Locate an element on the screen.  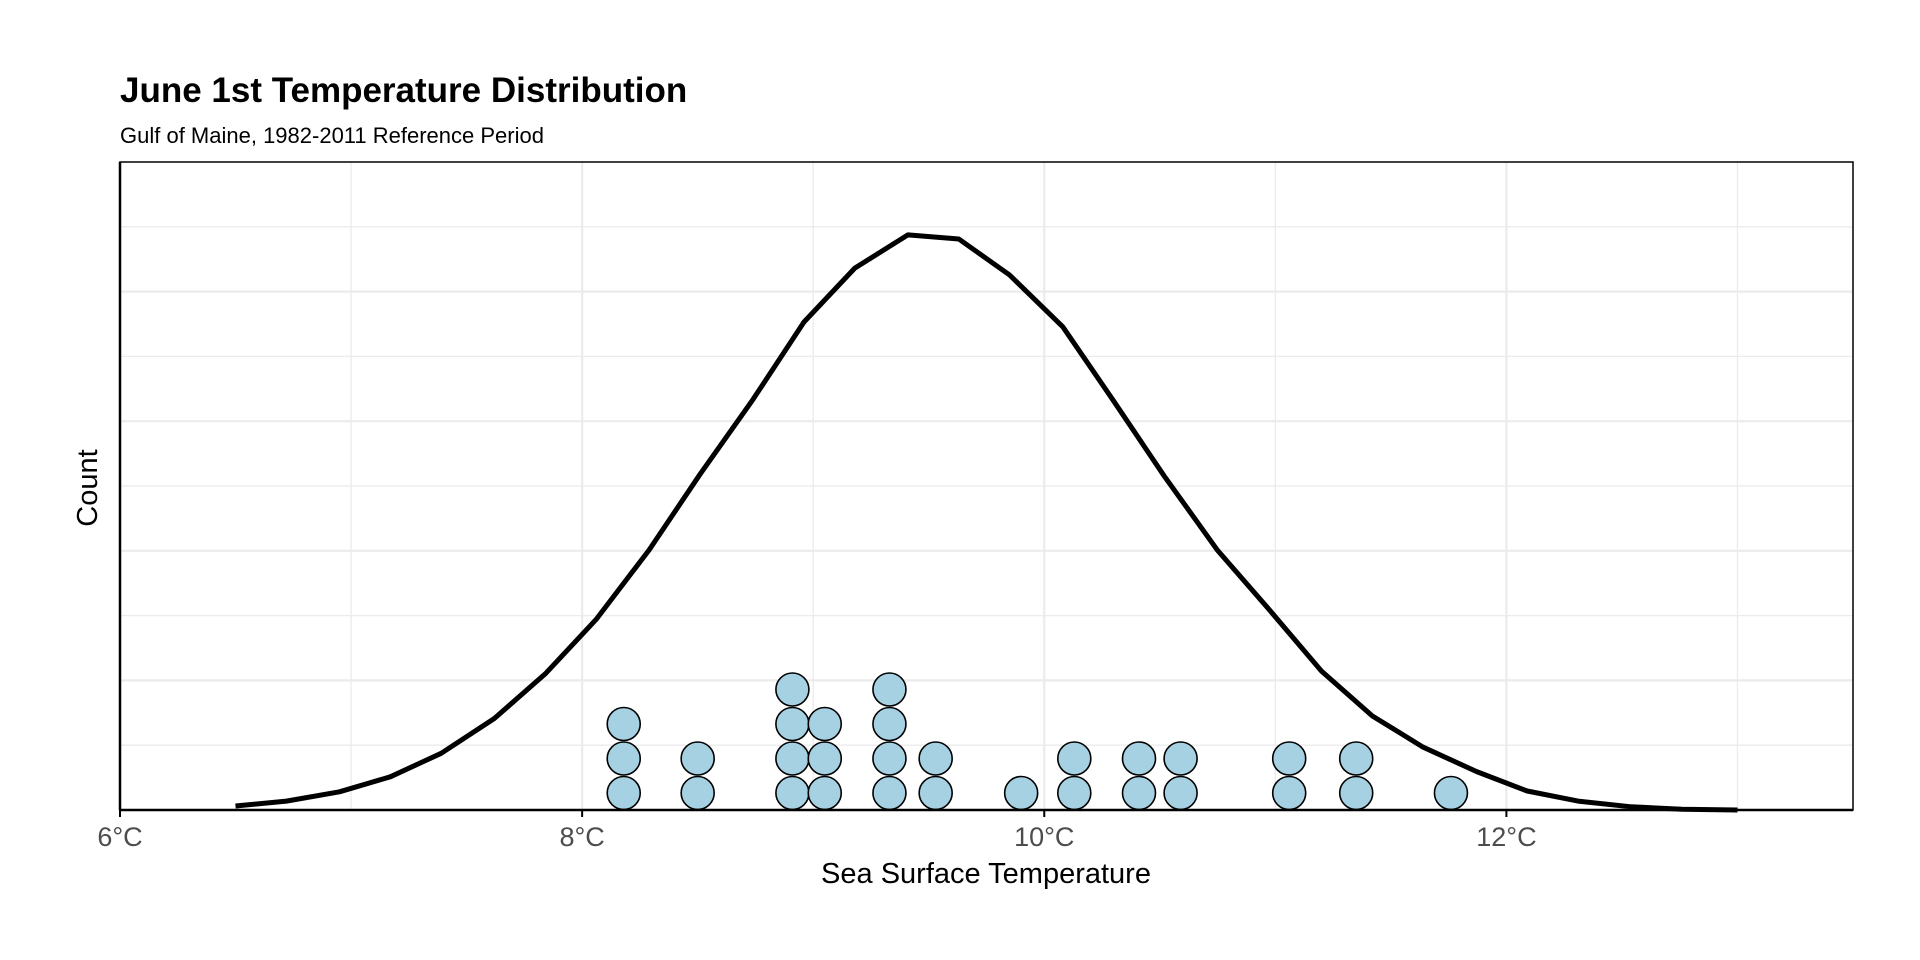
x-tick-label: 8°C is located at coordinates (581, 837).